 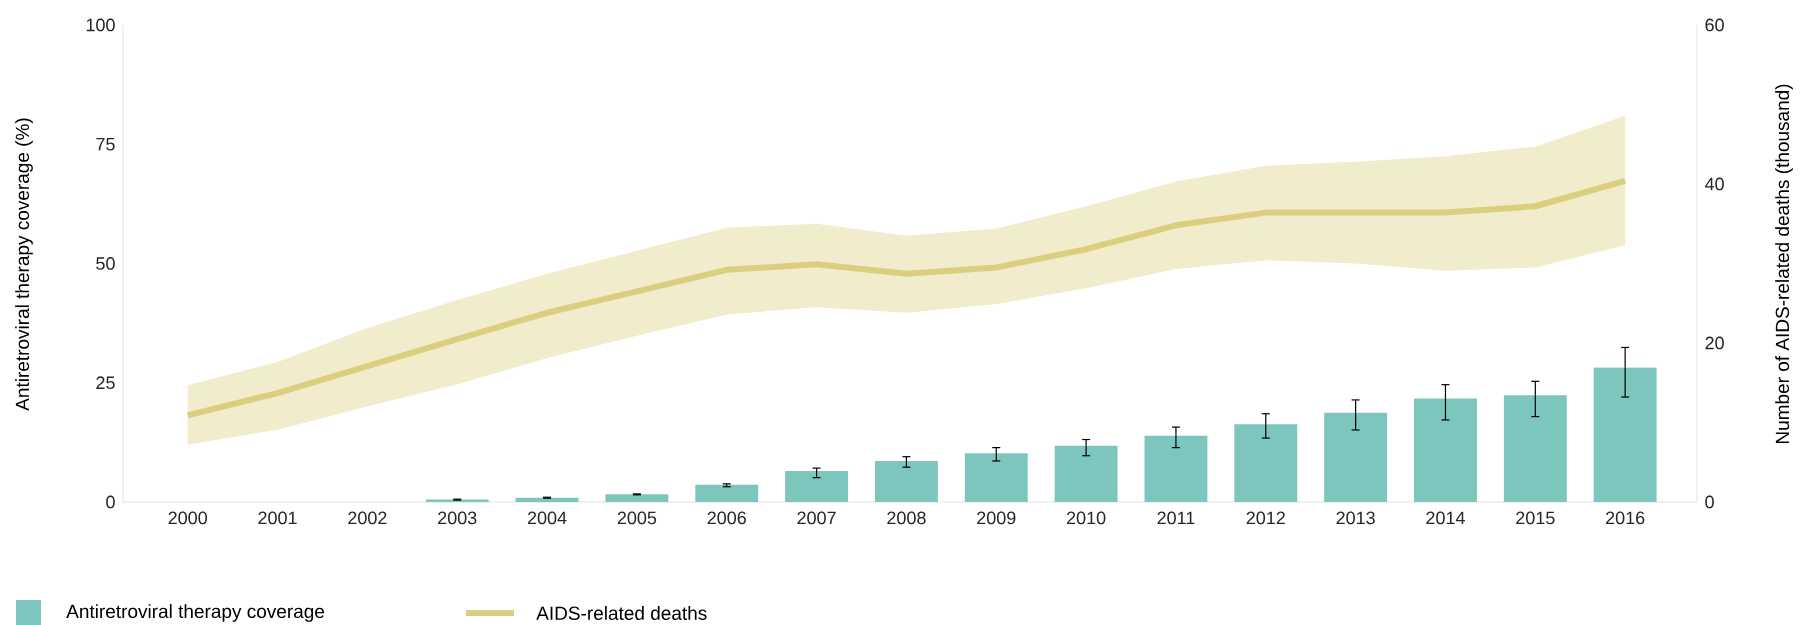 What do you see at coordinates (1086, 518) in the screenshot?
I see `x-tick-label: 2010` at bounding box center [1086, 518].